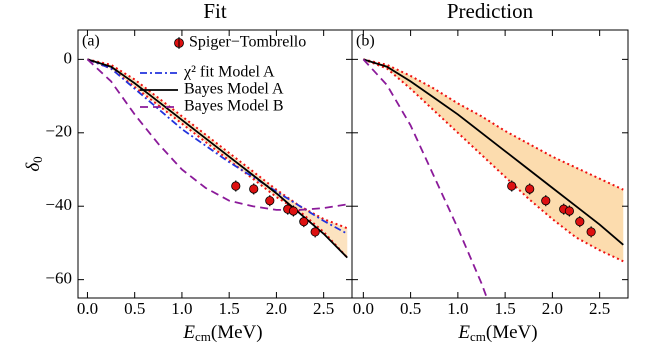 The width and height of the screenshot is (649, 356). Describe the element at coordinates (33, 167) in the screenshot. I see `y-label-main: δ` at that location.